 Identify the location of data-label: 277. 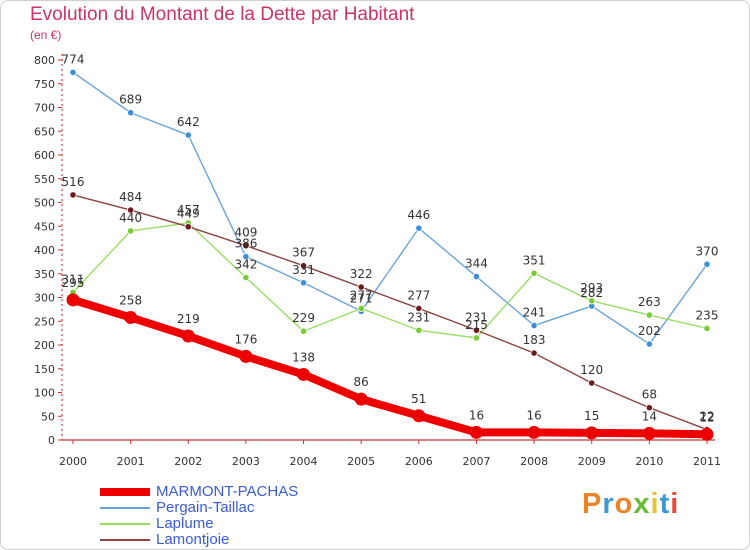
(418, 295).